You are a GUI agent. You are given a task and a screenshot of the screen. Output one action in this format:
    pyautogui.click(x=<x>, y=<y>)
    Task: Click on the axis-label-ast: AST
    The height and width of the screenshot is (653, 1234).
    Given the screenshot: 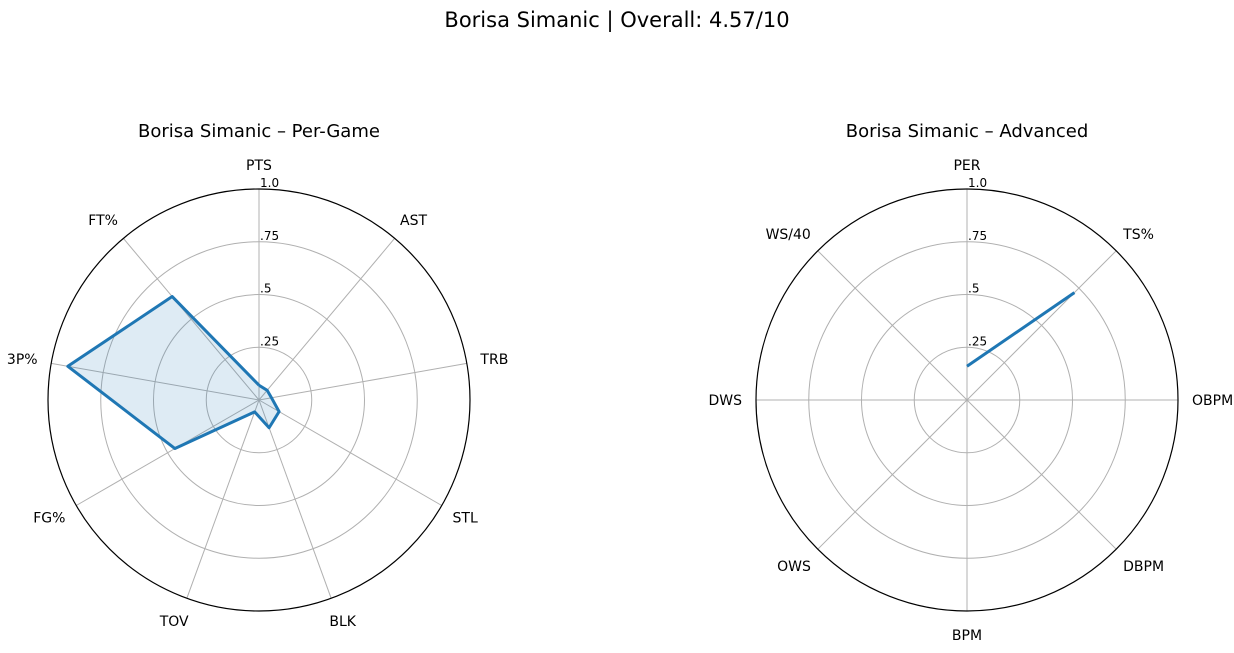 What is the action you would take?
    pyautogui.click(x=413, y=221)
    